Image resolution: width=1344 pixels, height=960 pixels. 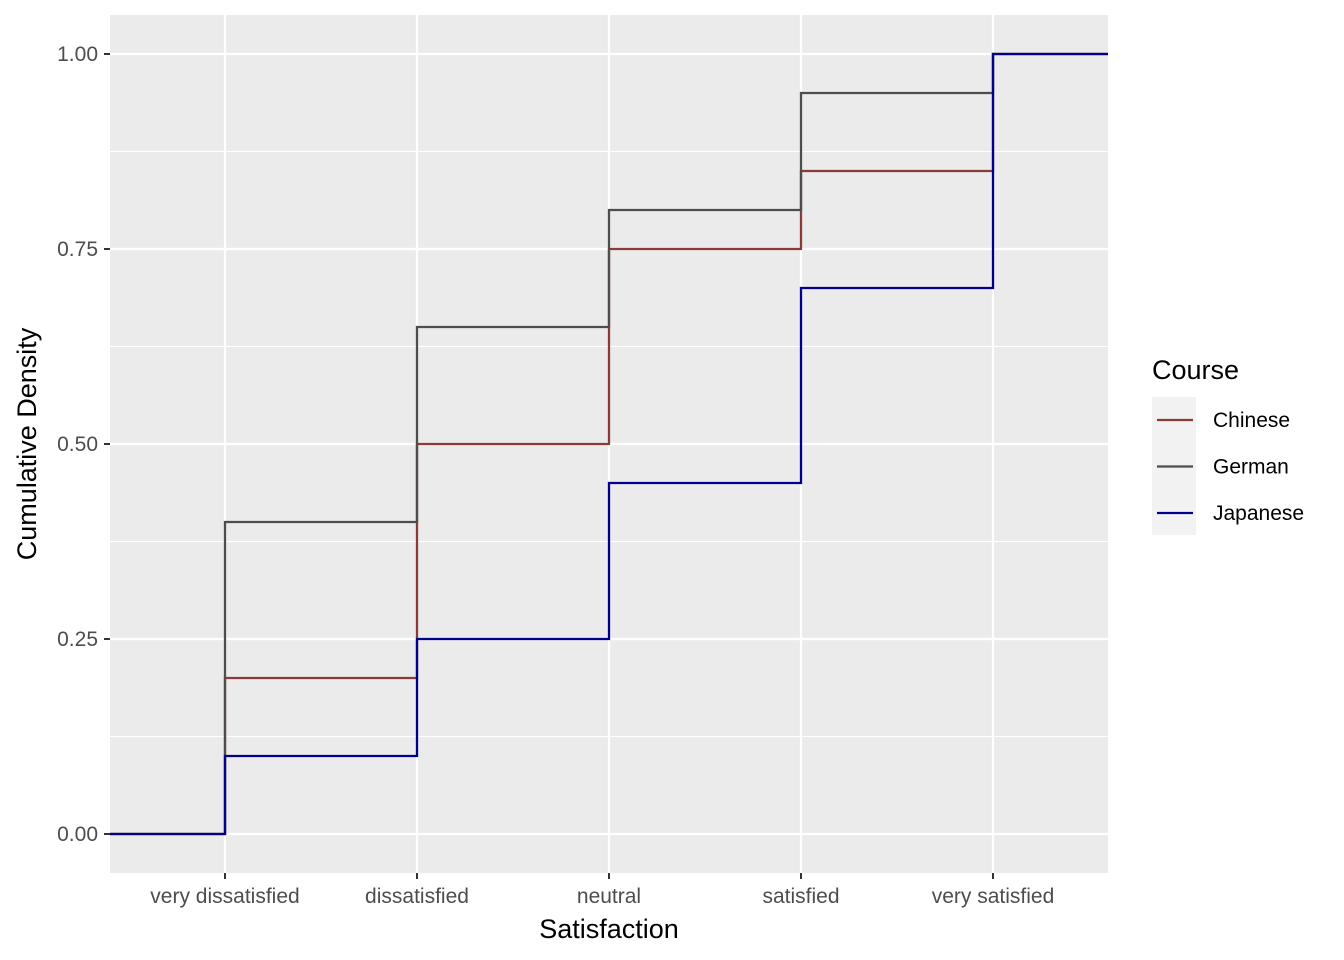 I want to click on y-tick-label: 0.75, so click(x=77, y=249).